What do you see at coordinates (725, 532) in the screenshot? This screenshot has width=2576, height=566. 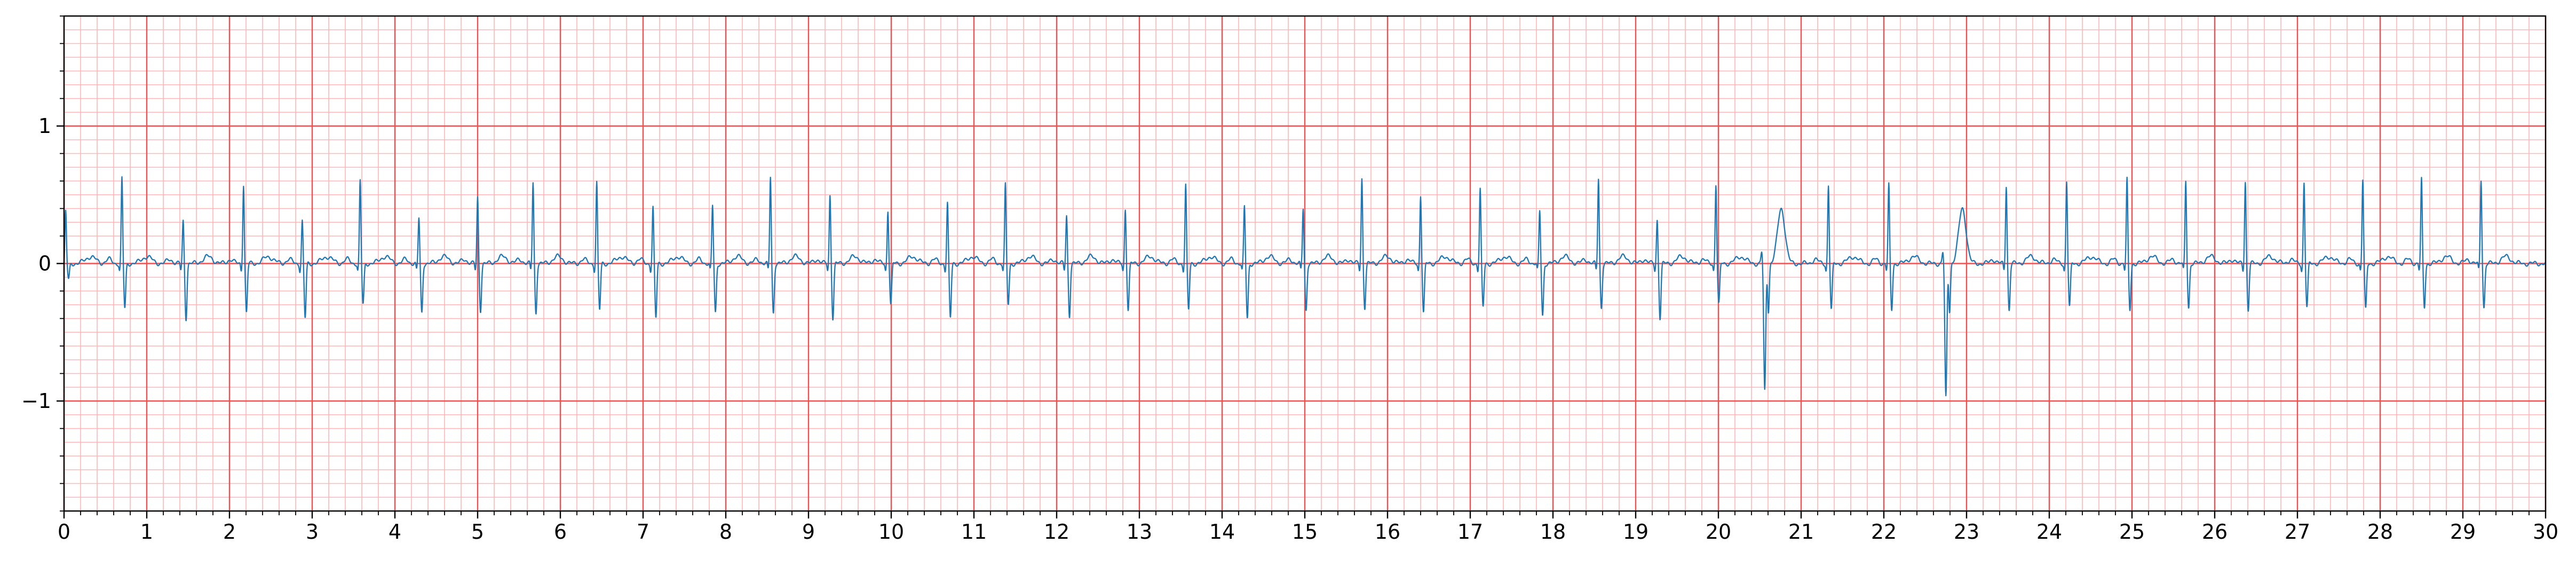 I see `x-tick-label: 8` at bounding box center [725, 532].